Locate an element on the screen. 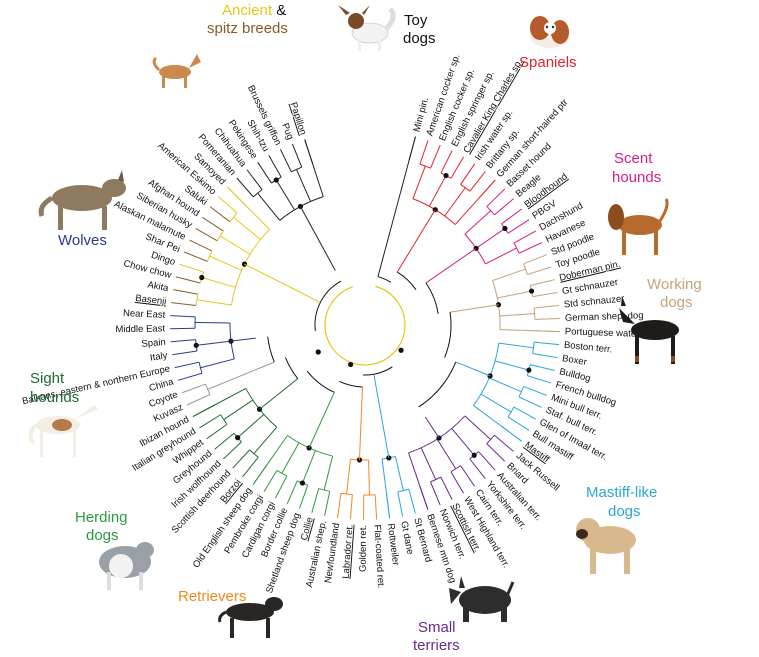 This screenshot has width=759, height=657. group-label-ancient-line2: spitz breeds is located at coordinates (247, 28).